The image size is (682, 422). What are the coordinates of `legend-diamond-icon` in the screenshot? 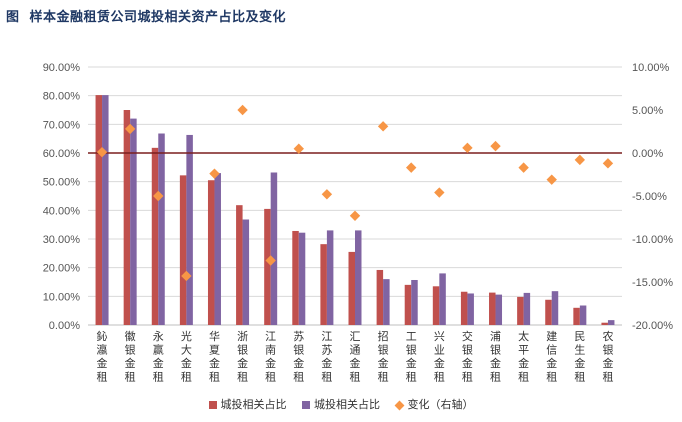 It's located at (399, 405).